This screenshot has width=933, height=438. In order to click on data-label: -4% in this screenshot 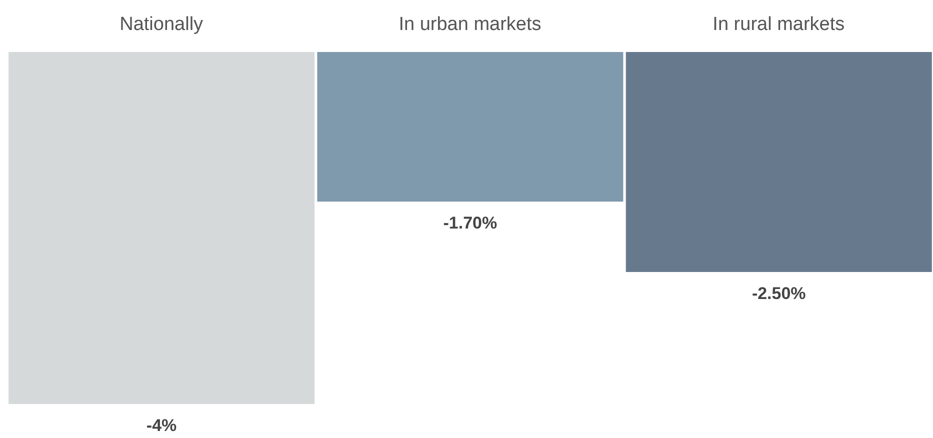, I will do `click(161, 425)`.